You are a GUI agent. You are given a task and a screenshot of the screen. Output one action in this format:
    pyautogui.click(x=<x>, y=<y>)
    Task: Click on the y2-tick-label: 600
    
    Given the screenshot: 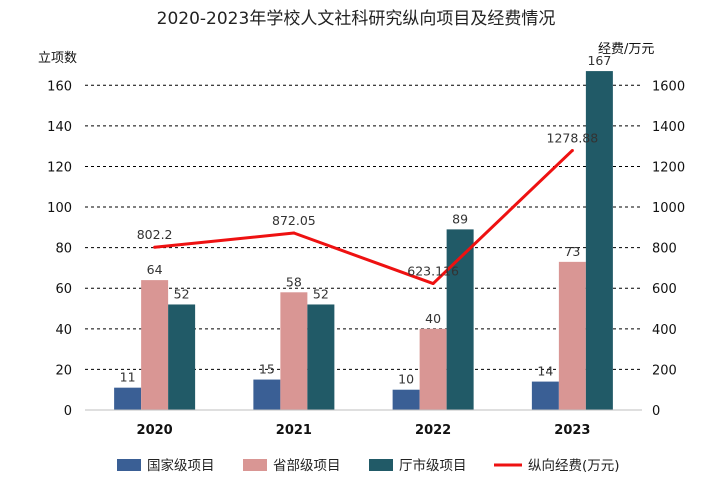 What is the action you would take?
    pyautogui.click(x=664, y=289)
    